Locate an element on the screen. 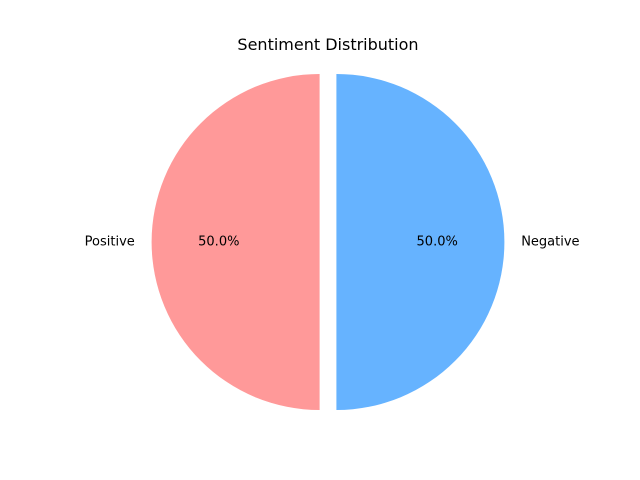  slice-percent-negative: 50.0% is located at coordinates (437, 242).